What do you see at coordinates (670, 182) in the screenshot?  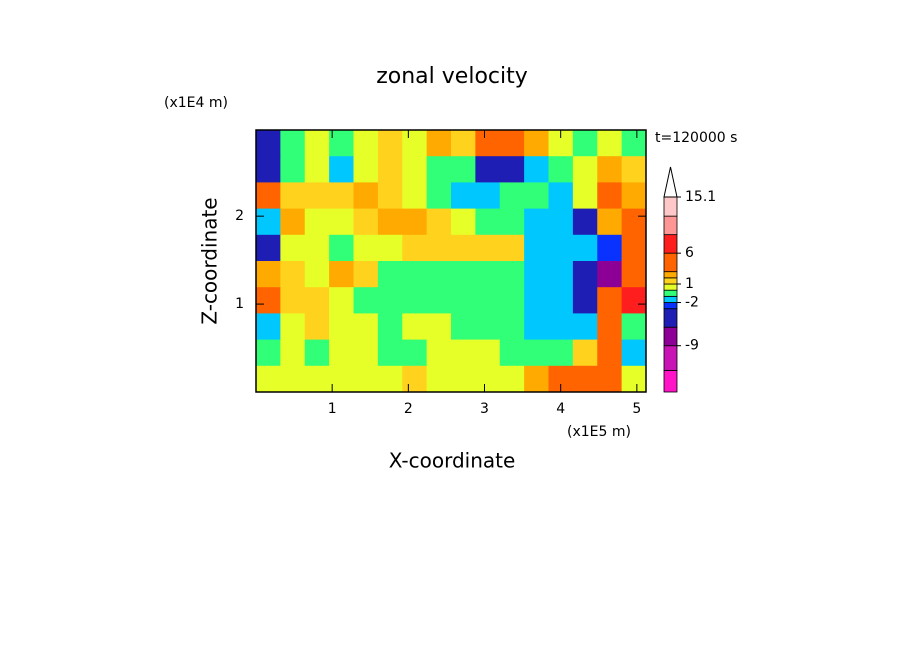 I see `colorbar-extension` at bounding box center [670, 182].